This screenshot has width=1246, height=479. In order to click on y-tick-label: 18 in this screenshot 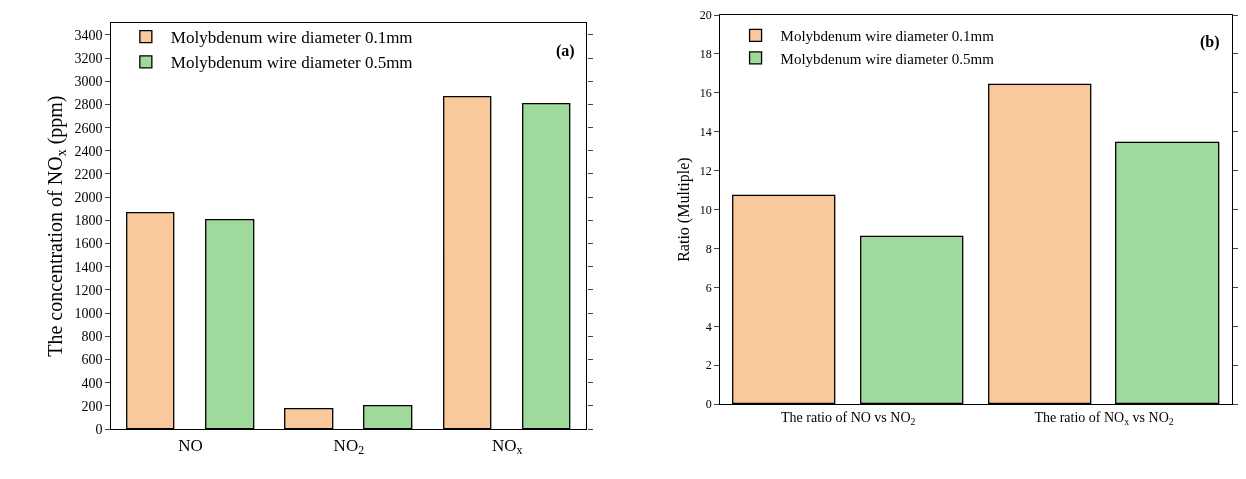, I will do `click(705, 54)`.